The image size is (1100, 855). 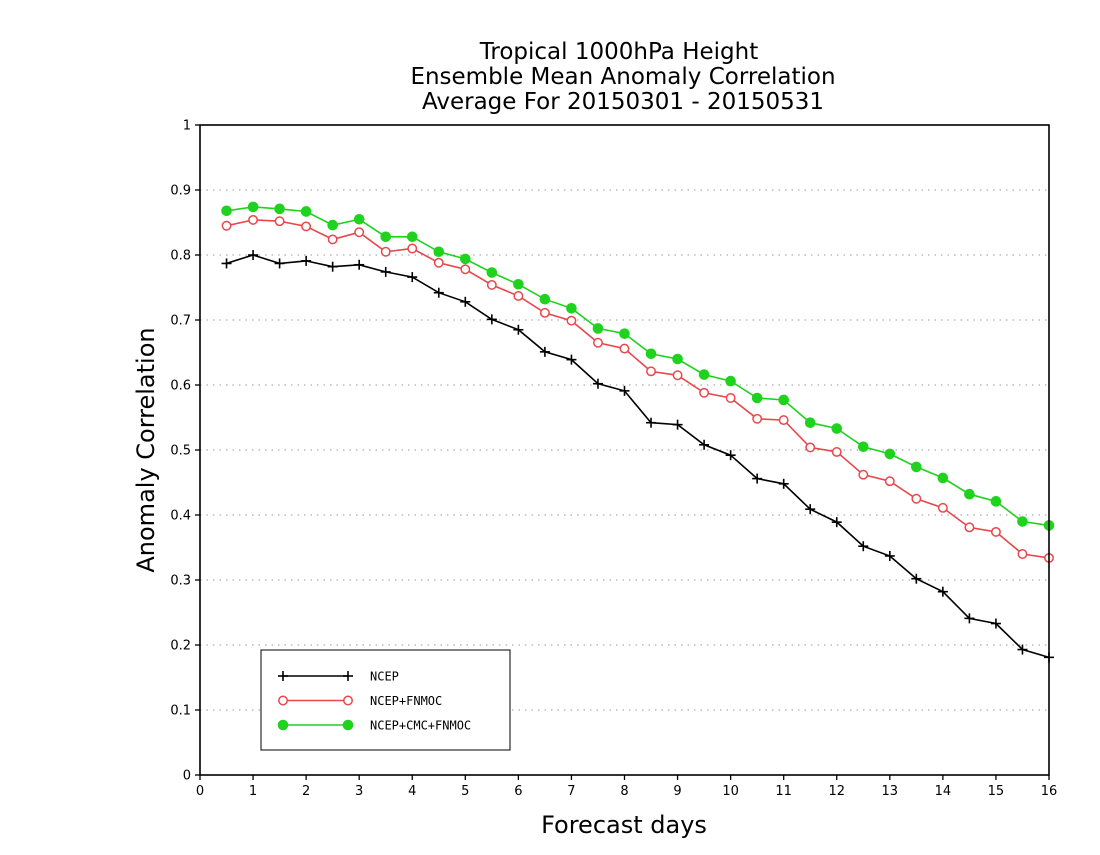 What do you see at coordinates (187, 126) in the screenshot?
I see `y-tick-label: 1` at bounding box center [187, 126].